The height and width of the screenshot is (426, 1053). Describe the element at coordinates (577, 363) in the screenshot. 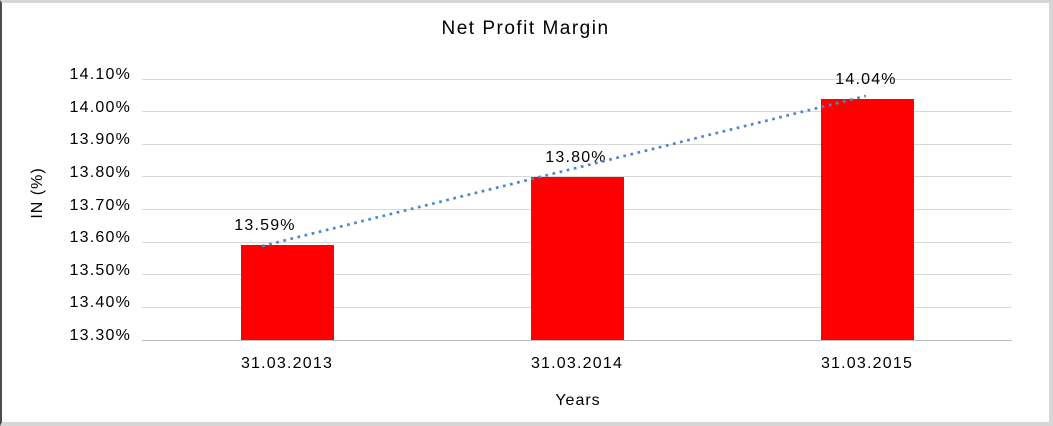

I see `x-tick-label: 31.03.2014` at that location.